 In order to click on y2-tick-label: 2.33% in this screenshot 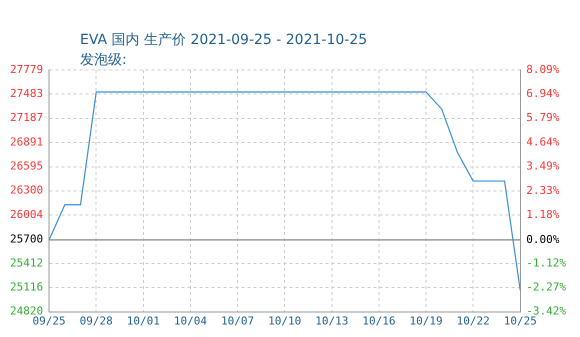, I will do `click(543, 190)`.